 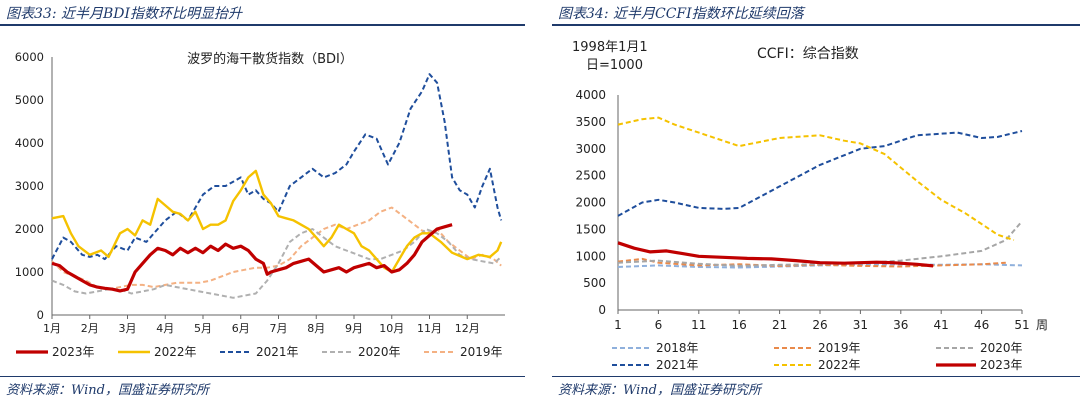 I want to click on bdi-y-tick-label: 6000, so click(x=29, y=57).